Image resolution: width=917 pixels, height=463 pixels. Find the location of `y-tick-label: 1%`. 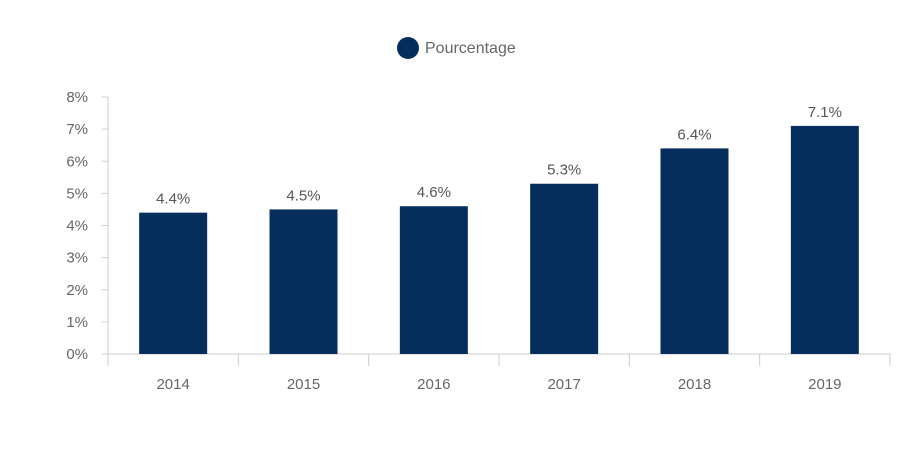

y-tick-label: 1% is located at coordinates (77, 322).